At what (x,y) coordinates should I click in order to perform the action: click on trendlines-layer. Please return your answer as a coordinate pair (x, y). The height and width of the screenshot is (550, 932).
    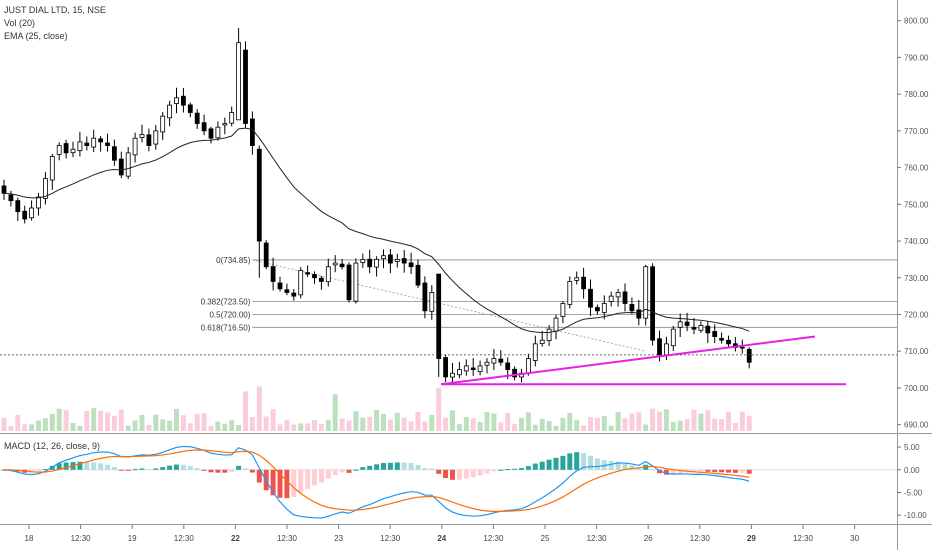
    Looking at the image, I should click on (448, 360).